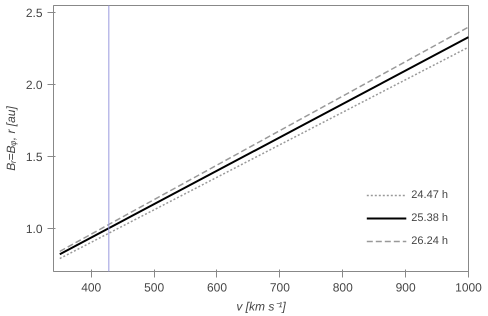  I want to click on x-tick-label: 500, so click(154, 287).